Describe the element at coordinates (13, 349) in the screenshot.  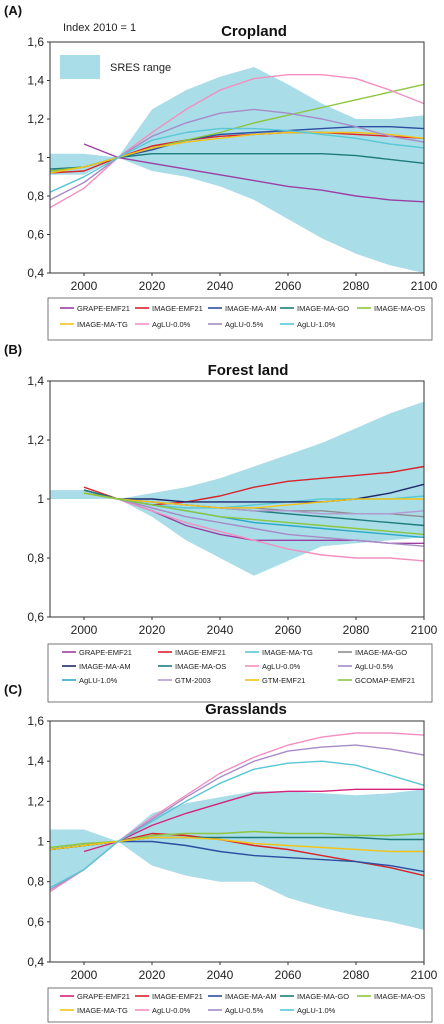
I see `panel-label: (B)` at that location.